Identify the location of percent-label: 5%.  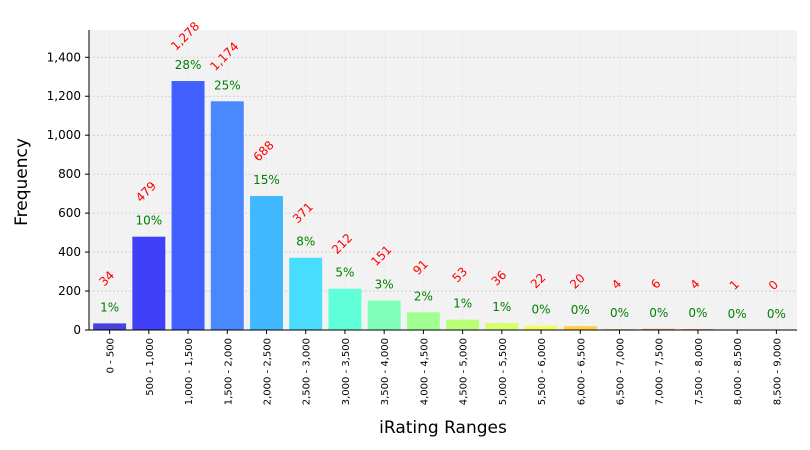
(344, 273).